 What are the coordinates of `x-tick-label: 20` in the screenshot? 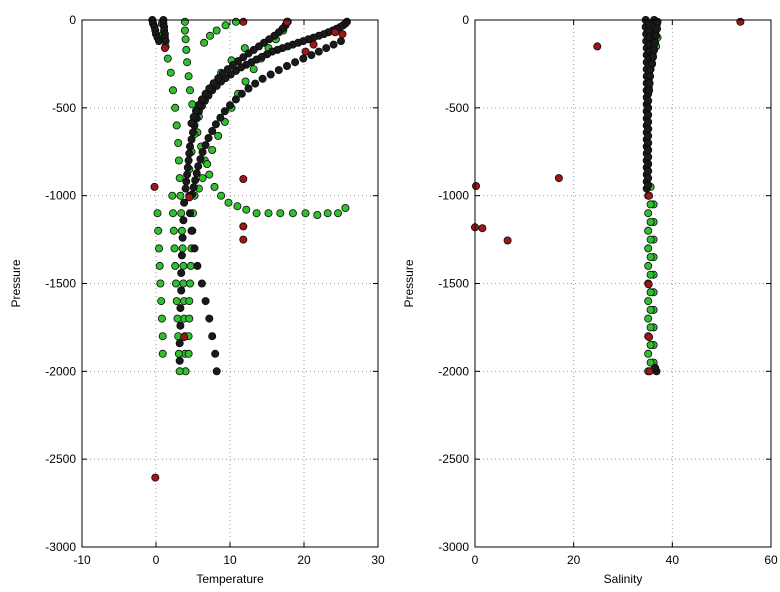 It's located at (304, 560).